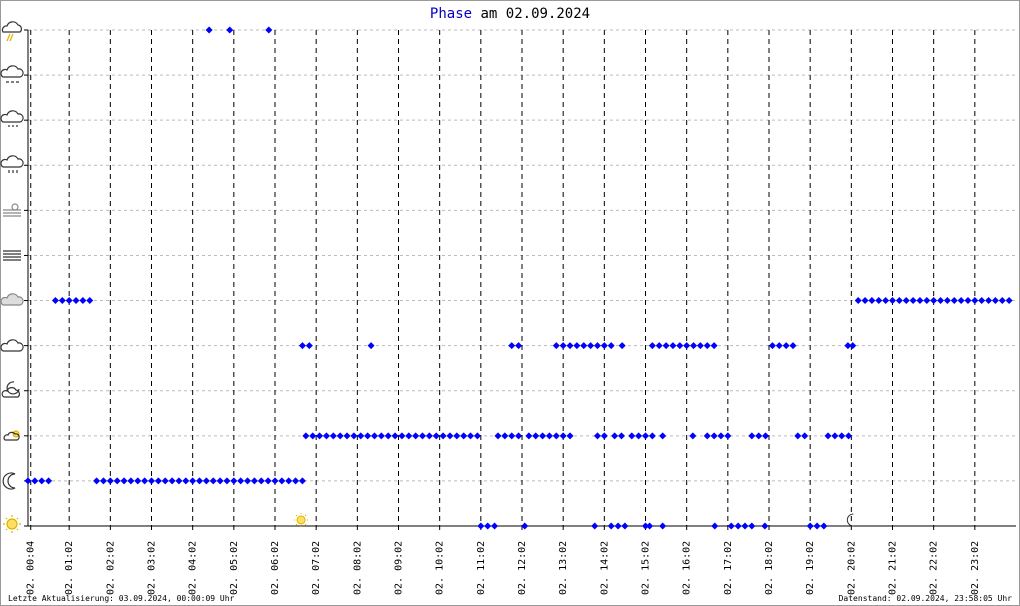 The height and width of the screenshot is (606, 1020). Describe the element at coordinates (275, 568) in the screenshot. I see `x-tick-label: 02. 06:02` at that location.